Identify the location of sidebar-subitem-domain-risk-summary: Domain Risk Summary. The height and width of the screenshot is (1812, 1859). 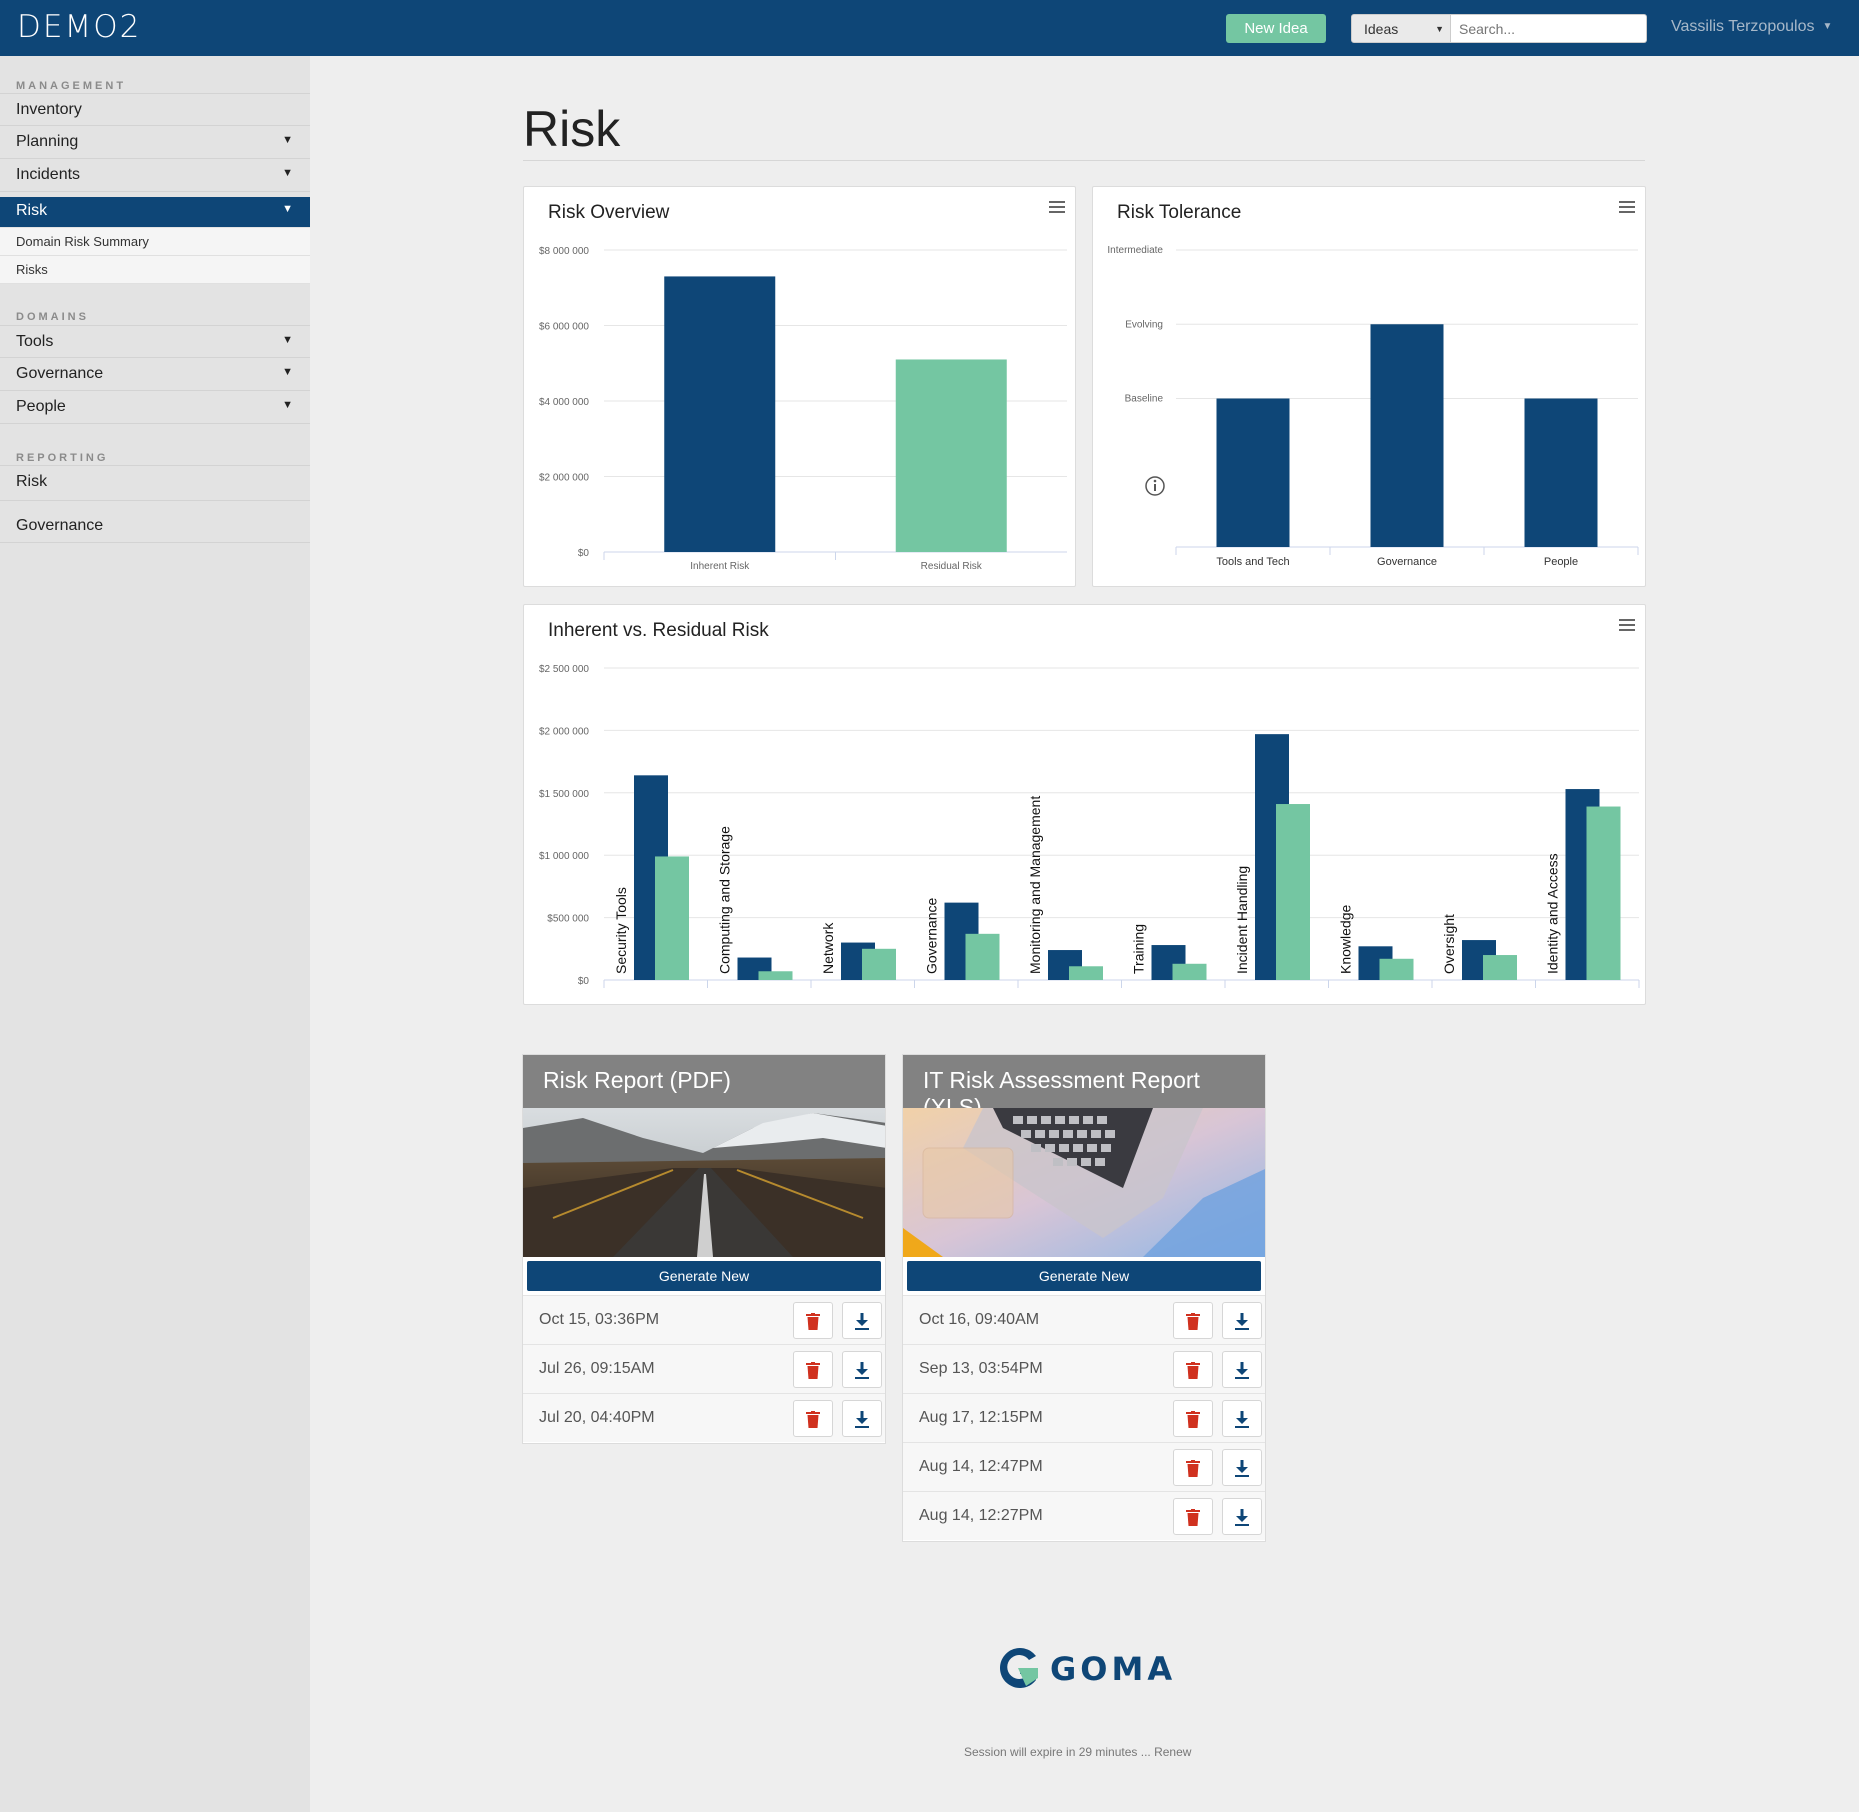
(155, 242).